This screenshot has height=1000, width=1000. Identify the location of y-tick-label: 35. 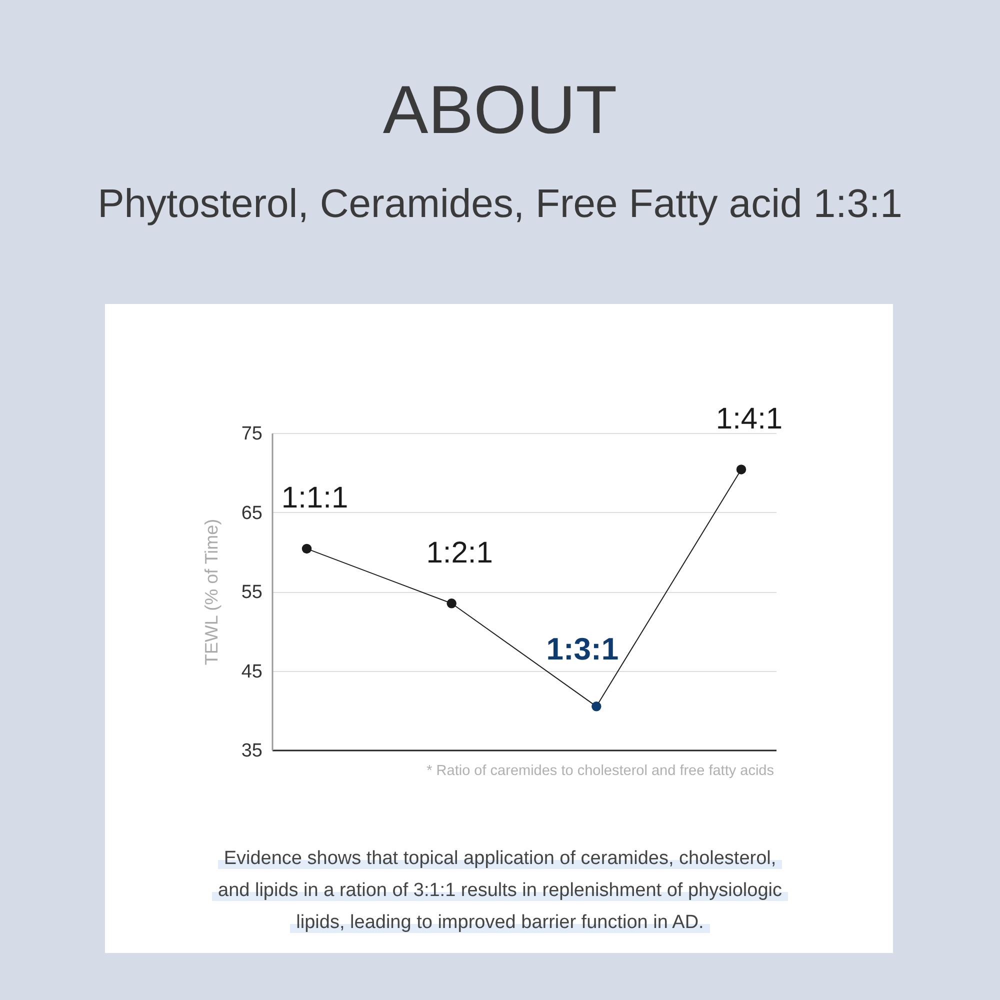
(251, 751).